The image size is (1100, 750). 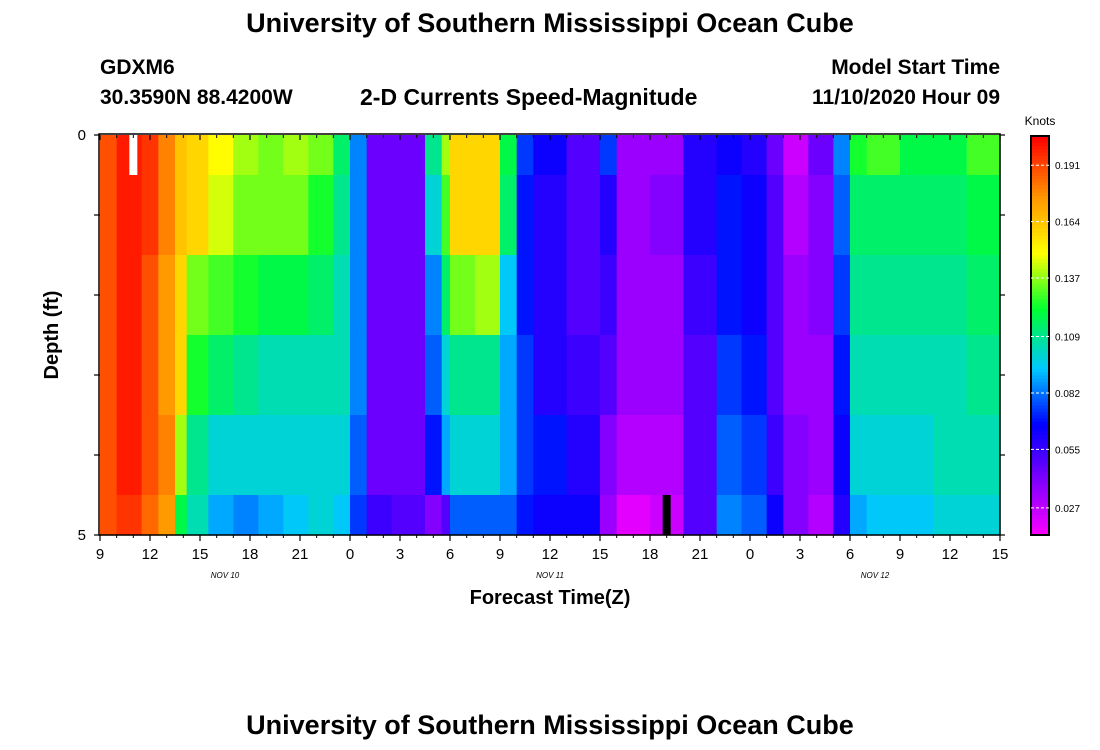 I want to click on heatmap-cell-c4-l3, so click(x=181, y=375).